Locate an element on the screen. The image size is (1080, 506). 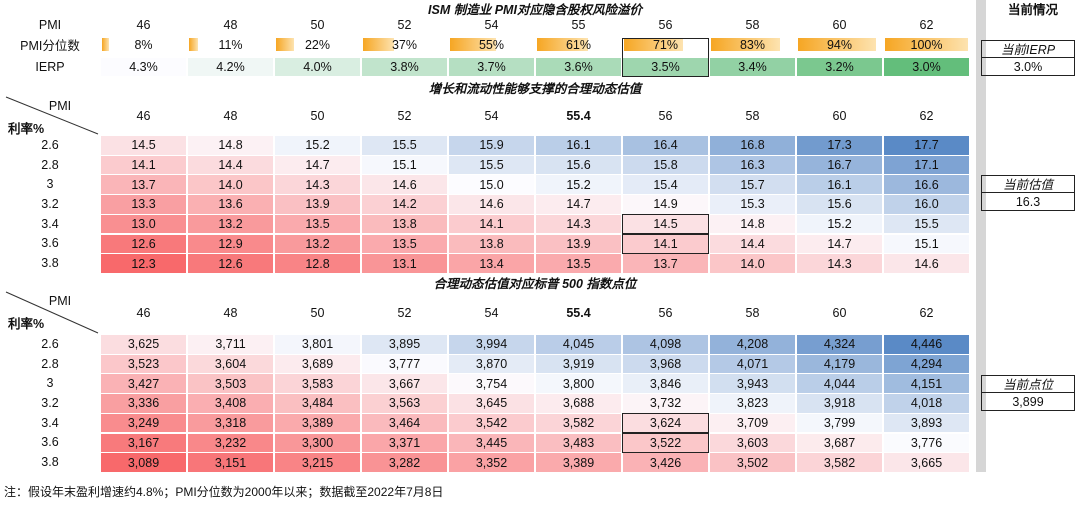
heat-cell: 12.9 is located at coordinates (230, 244).